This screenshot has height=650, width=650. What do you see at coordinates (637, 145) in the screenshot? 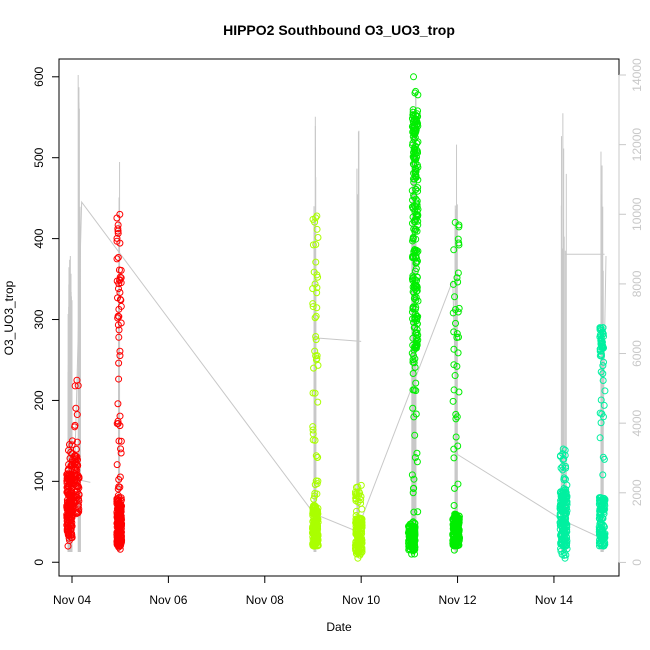
I see `y2-tick-label: 12000` at bounding box center [637, 145].